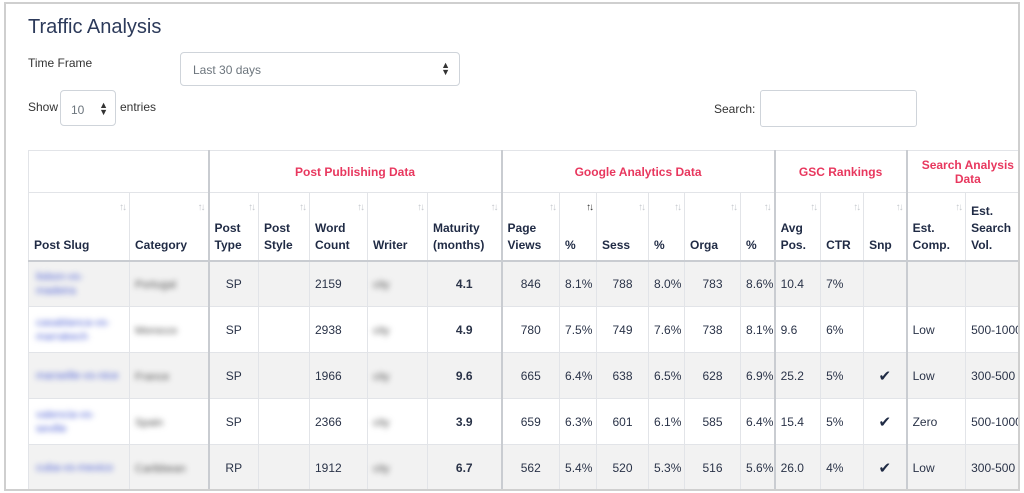 Image resolution: width=1024 pixels, height=493 pixels. What do you see at coordinates (464, 421) in the screenshot?
I see `cell-maturity: 3.9` at bounding box center [464, 421].